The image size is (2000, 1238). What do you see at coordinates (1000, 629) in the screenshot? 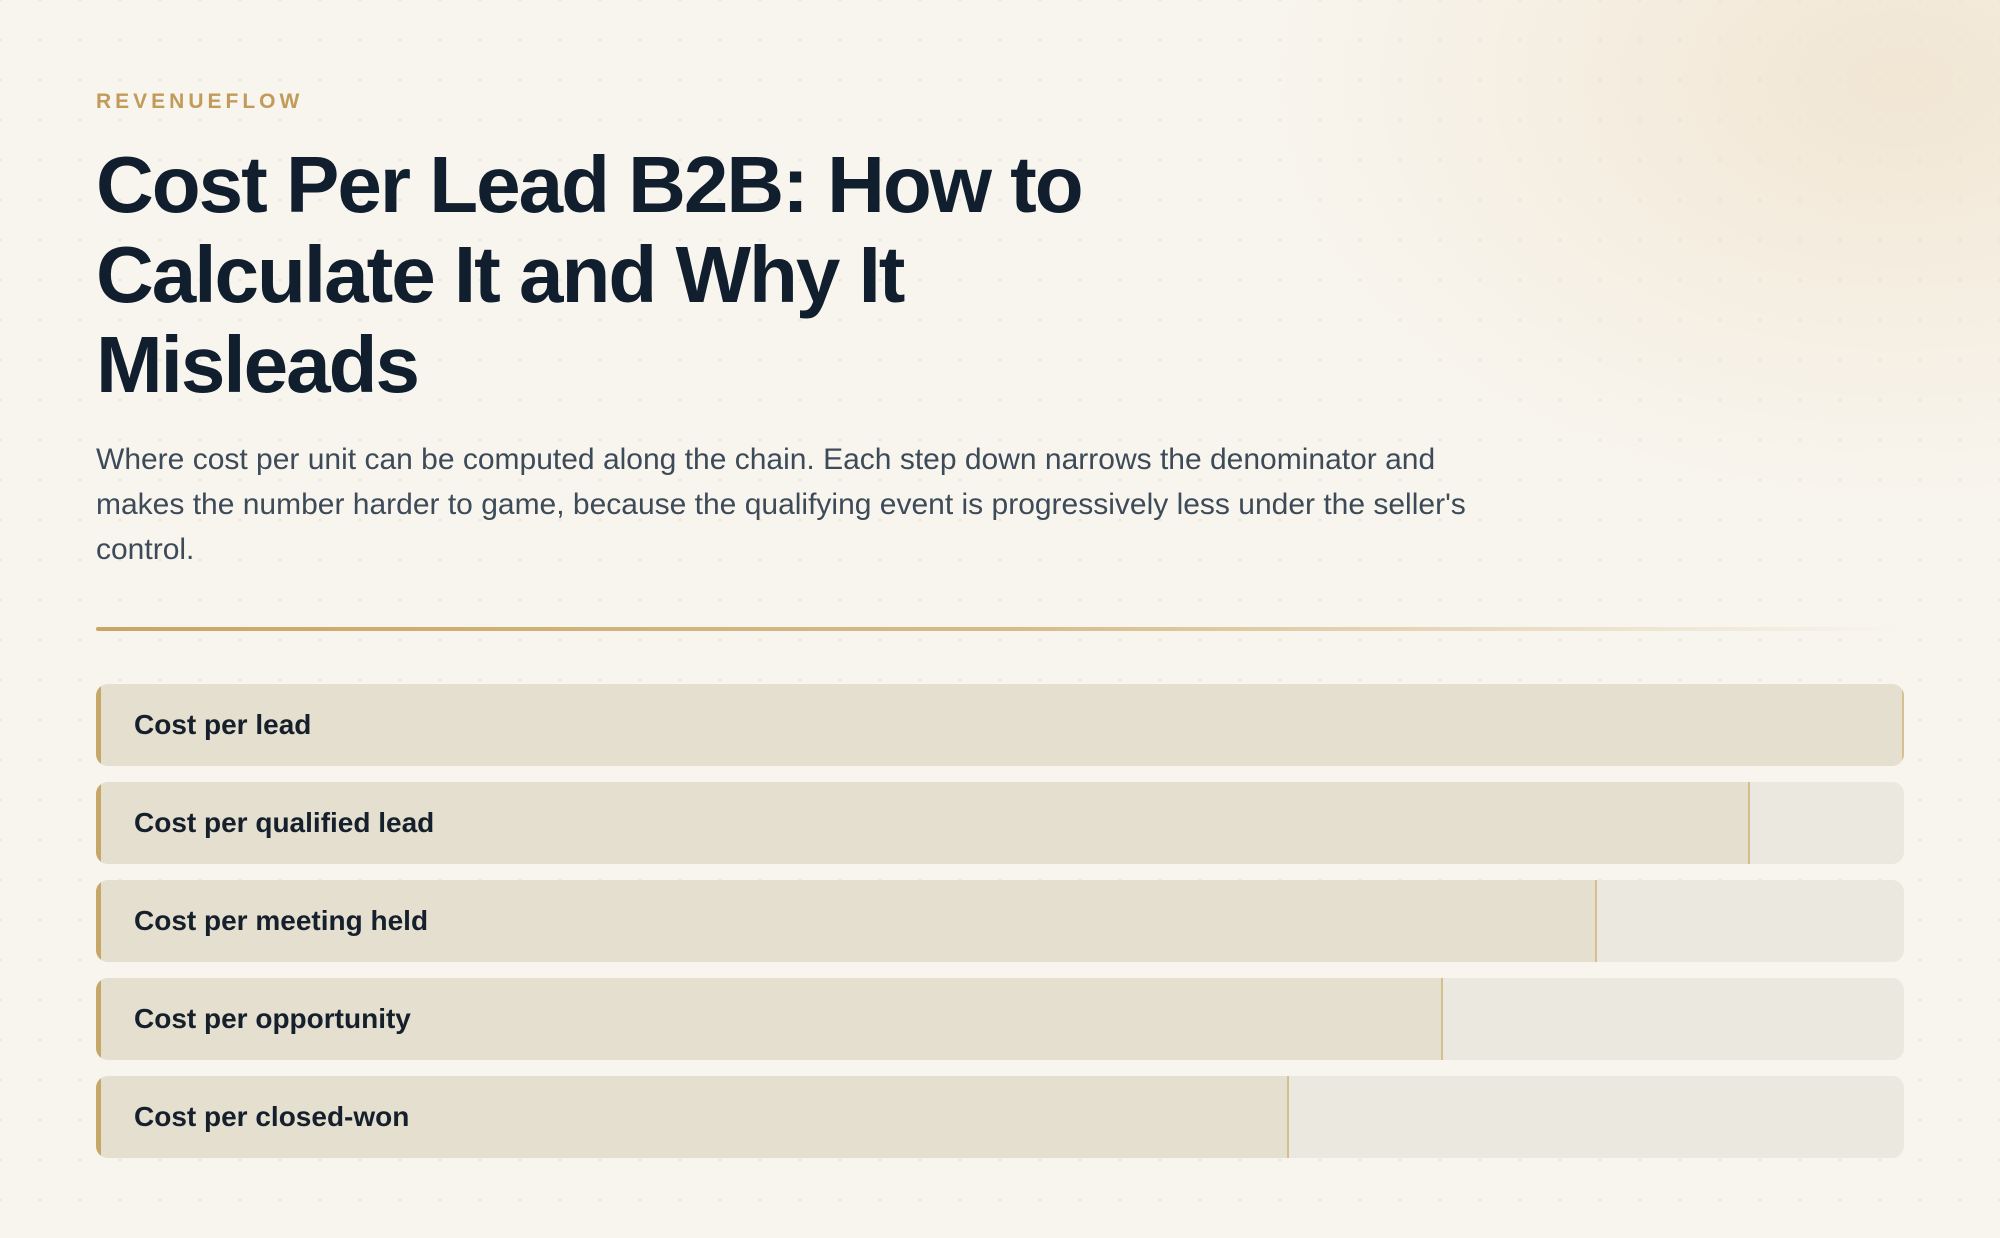
I see `divider-rule` at bounding box center [1000, 629].